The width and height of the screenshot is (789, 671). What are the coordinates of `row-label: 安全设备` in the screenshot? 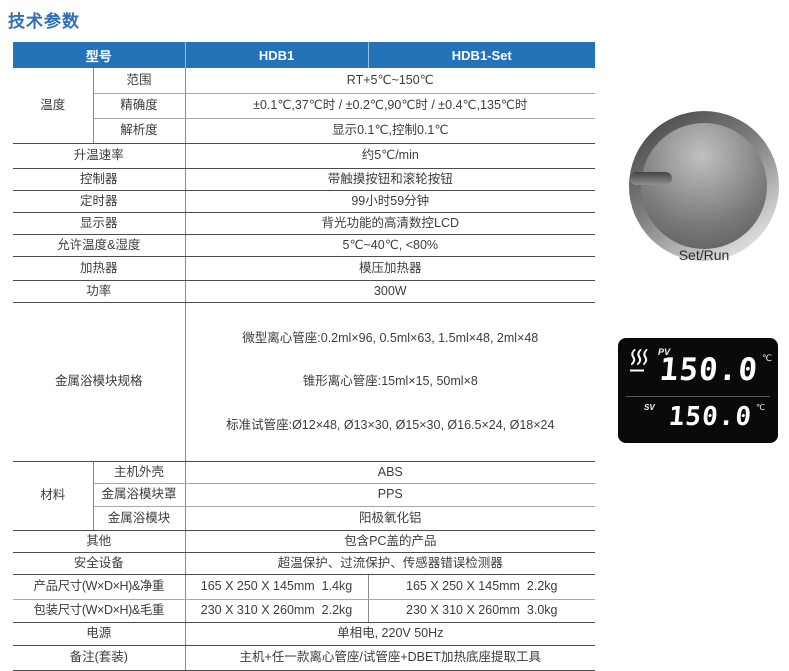 It's located at (99, 563).